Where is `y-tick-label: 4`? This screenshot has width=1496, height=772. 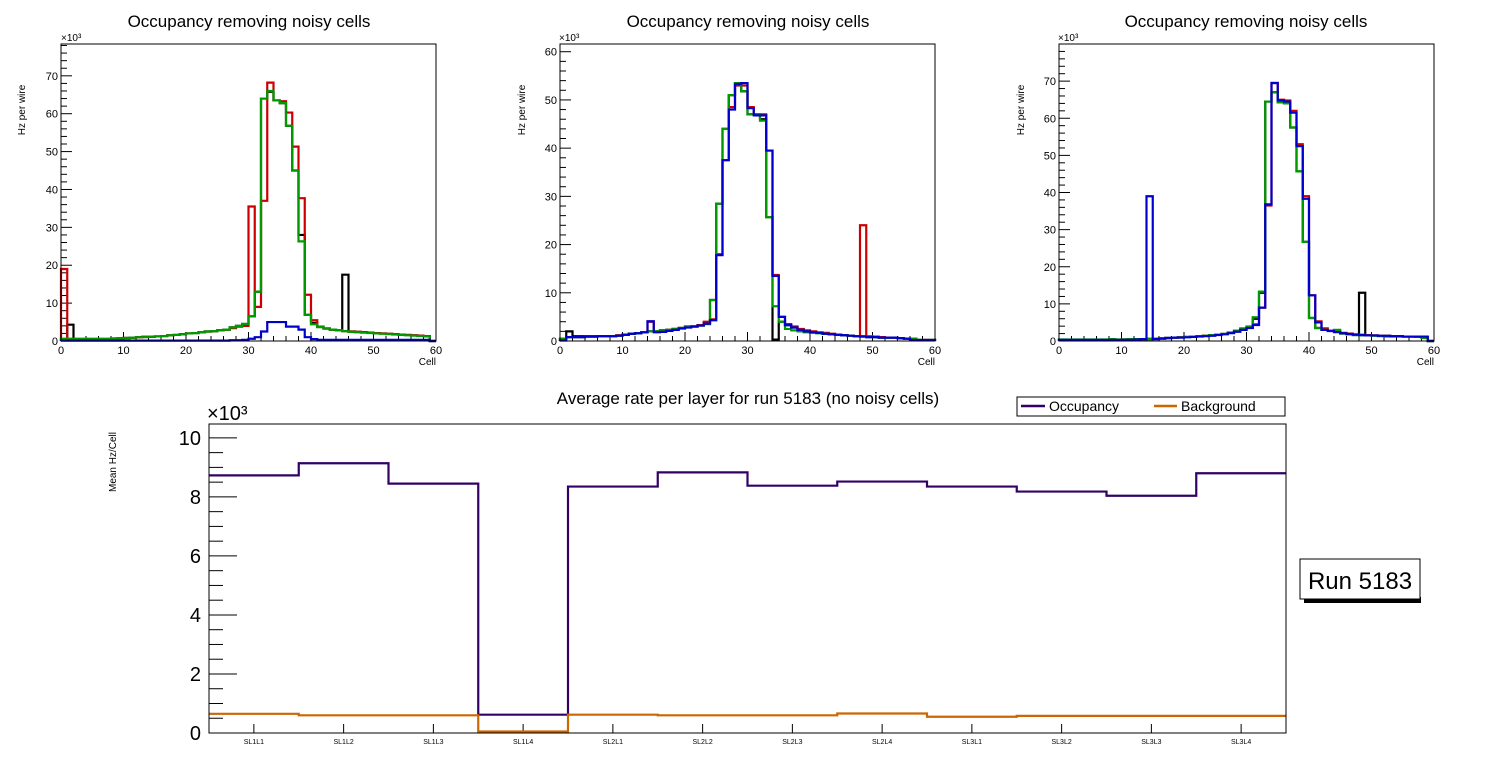
y-tick-label: 4 is located at coordinates (195, 616).